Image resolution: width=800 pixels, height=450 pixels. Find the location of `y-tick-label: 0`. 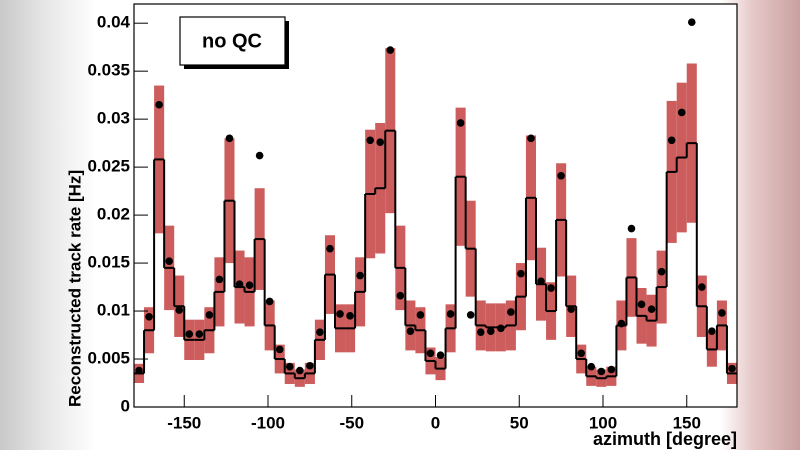

y-tick-label: 0 is located at coordinates (125, 405).